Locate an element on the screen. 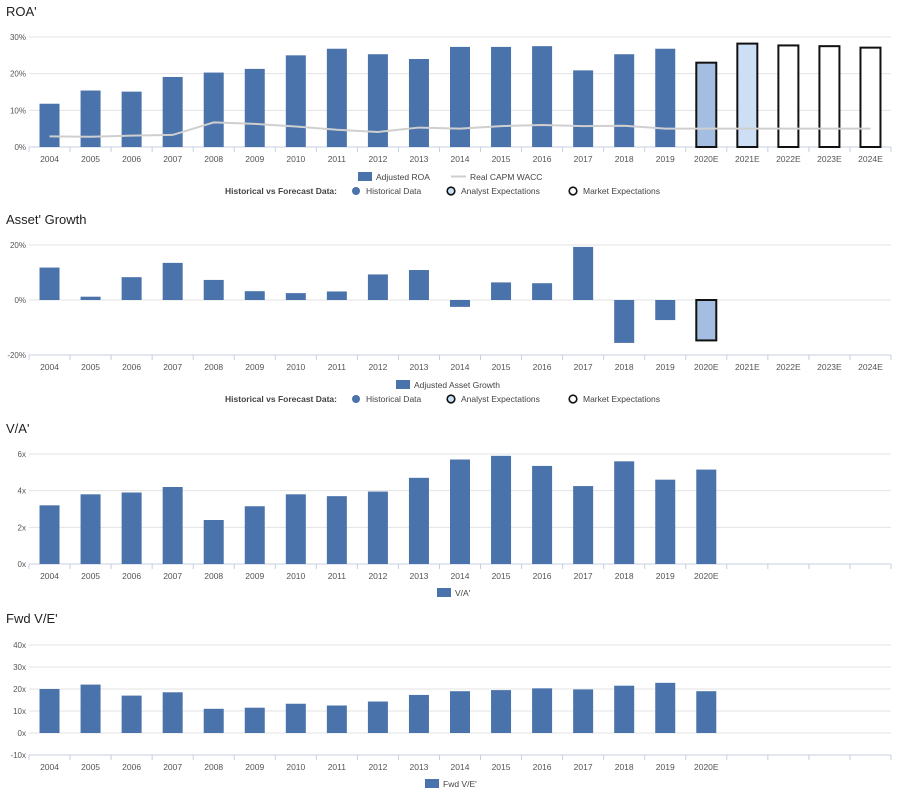 The height and width of the screenshot is (793, 903). y-tick-label: -20% is located at coordinates (16, 355).